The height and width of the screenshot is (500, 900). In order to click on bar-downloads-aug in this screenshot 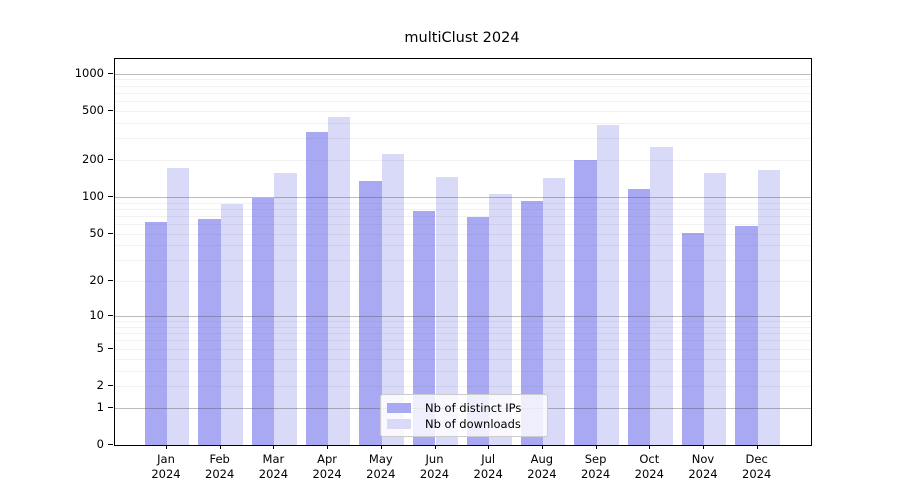, I will do `click(554, 311)`.